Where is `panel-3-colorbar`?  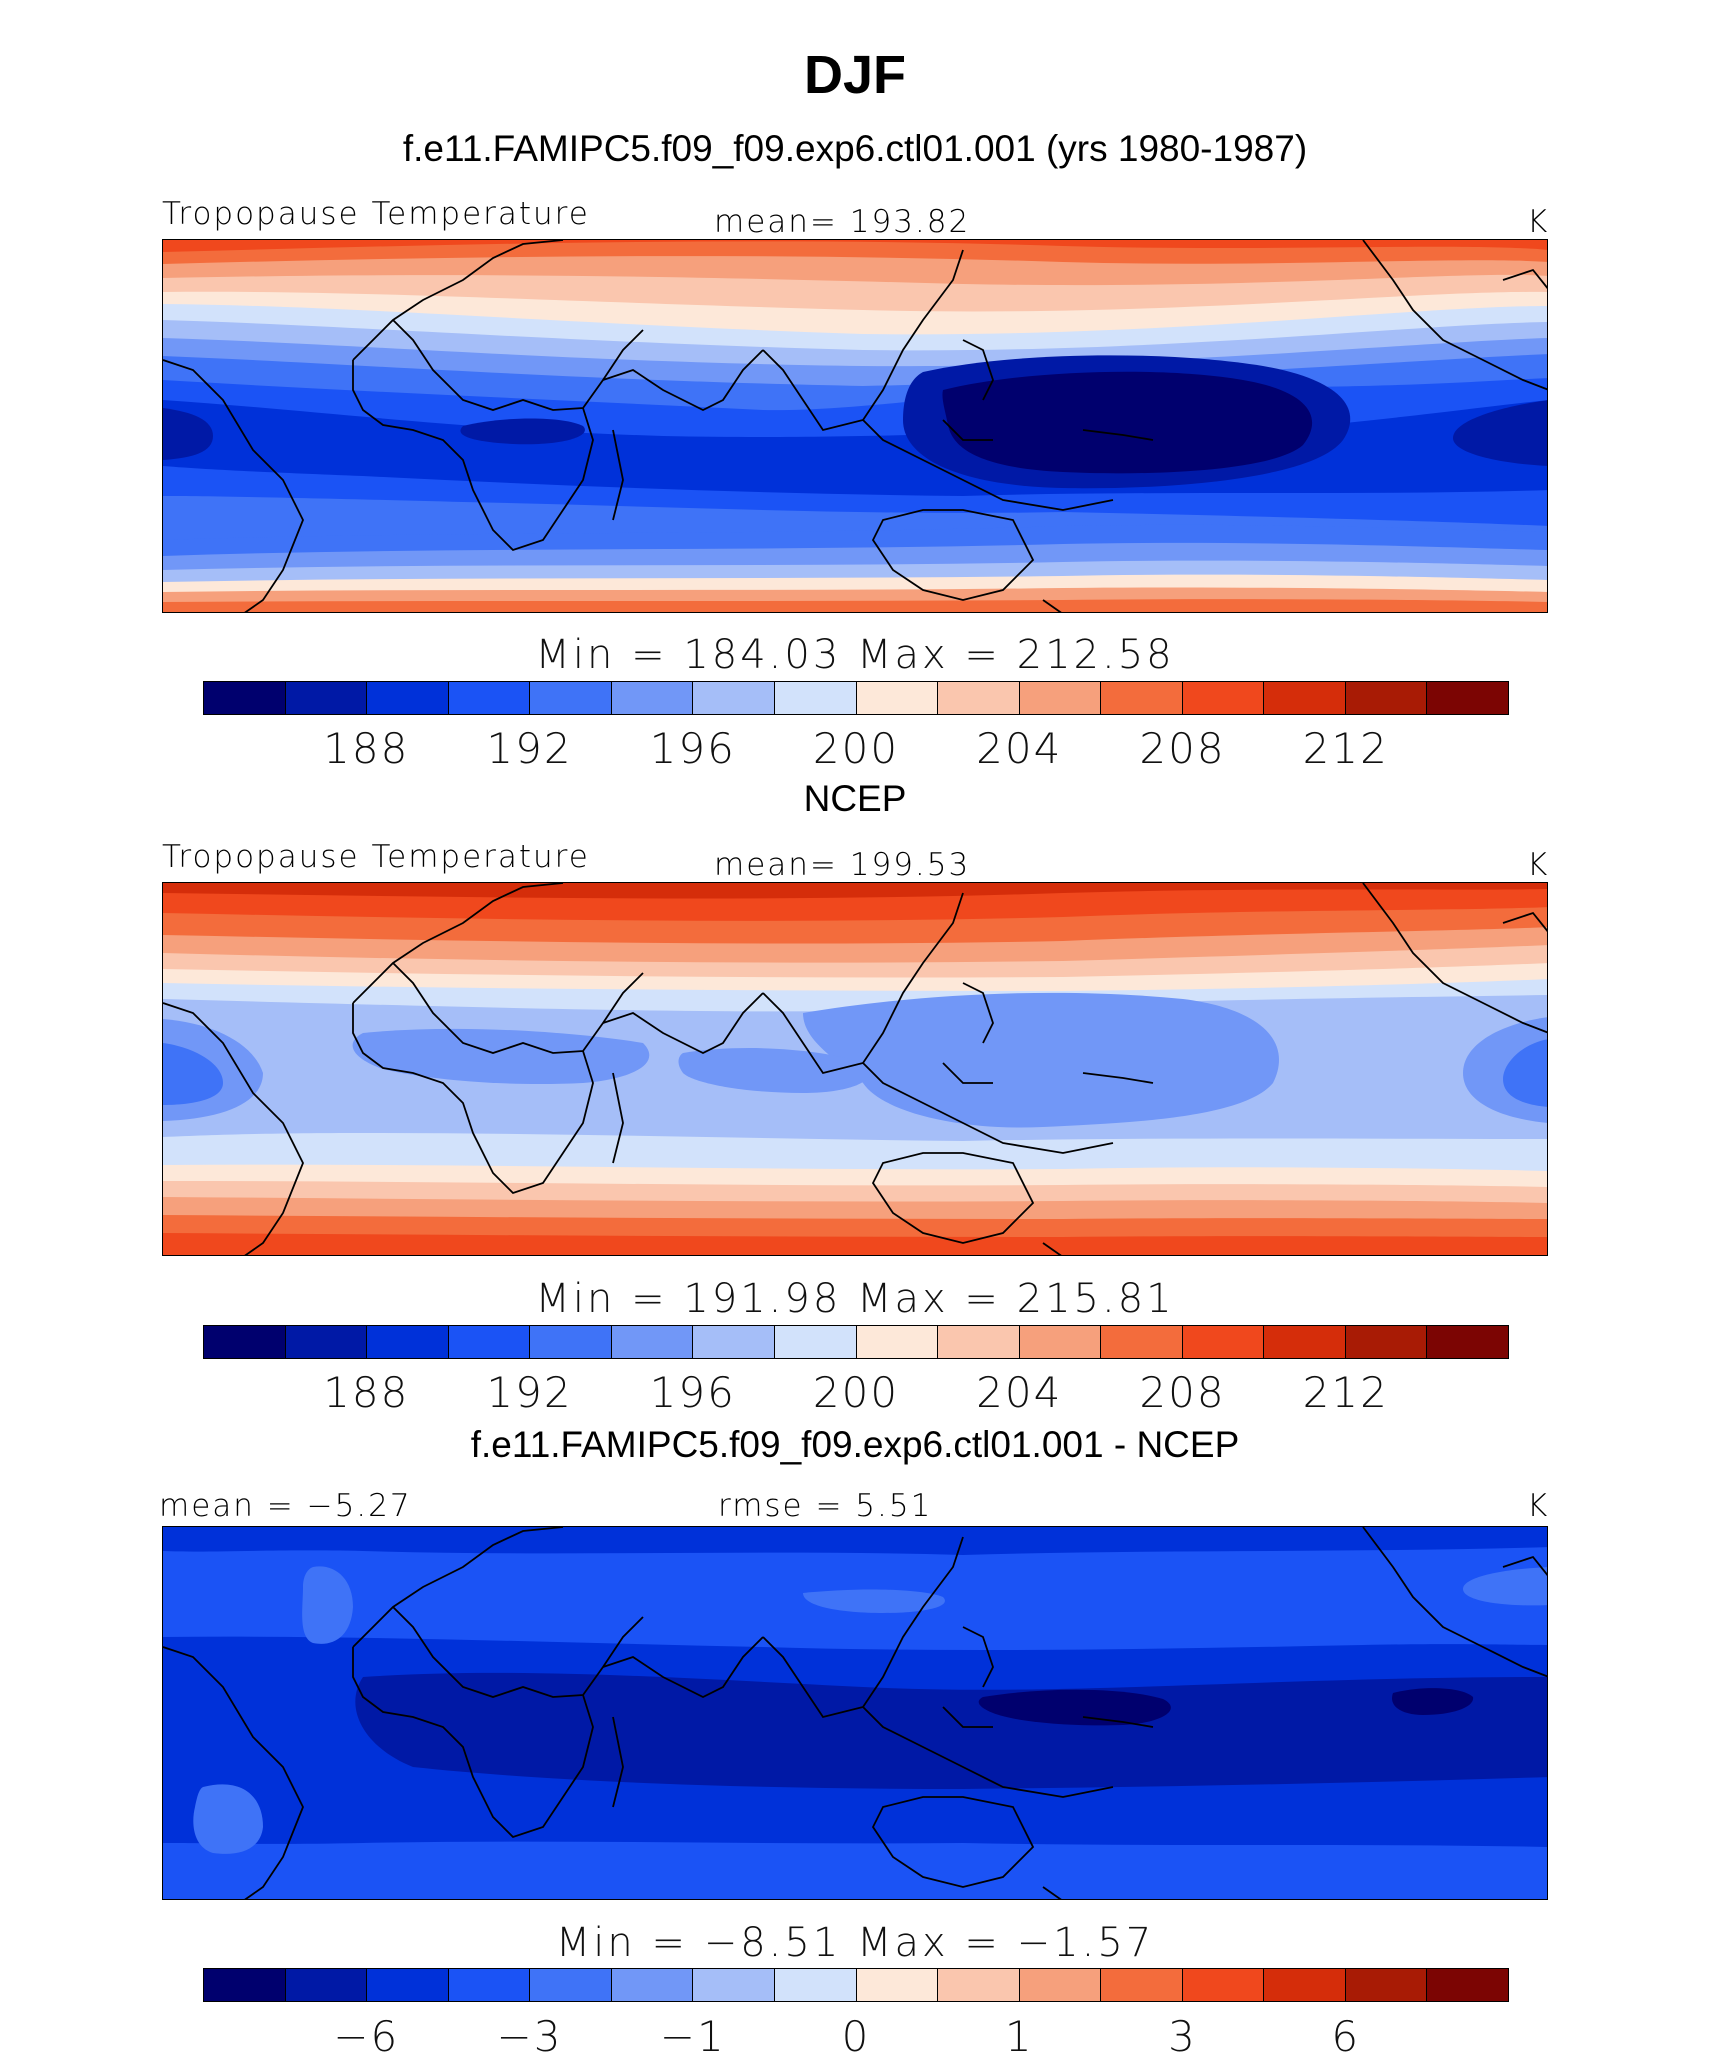 panel-3-colorbar is located at coordinates (856, 1985).